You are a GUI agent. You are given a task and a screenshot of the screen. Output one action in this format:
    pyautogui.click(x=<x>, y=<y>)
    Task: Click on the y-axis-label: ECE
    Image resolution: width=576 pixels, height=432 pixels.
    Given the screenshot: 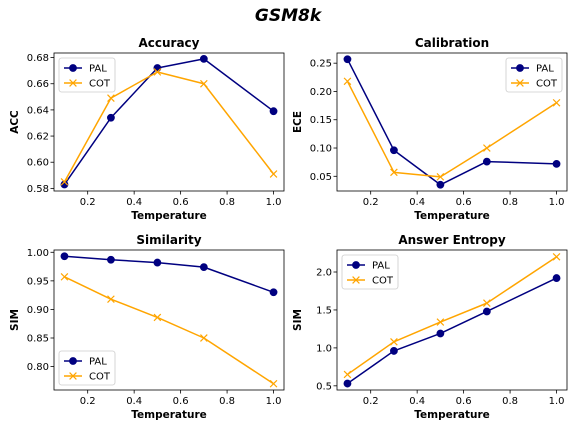 What is the action you would take?
    pyautogui.click(x=298, y=122)
    